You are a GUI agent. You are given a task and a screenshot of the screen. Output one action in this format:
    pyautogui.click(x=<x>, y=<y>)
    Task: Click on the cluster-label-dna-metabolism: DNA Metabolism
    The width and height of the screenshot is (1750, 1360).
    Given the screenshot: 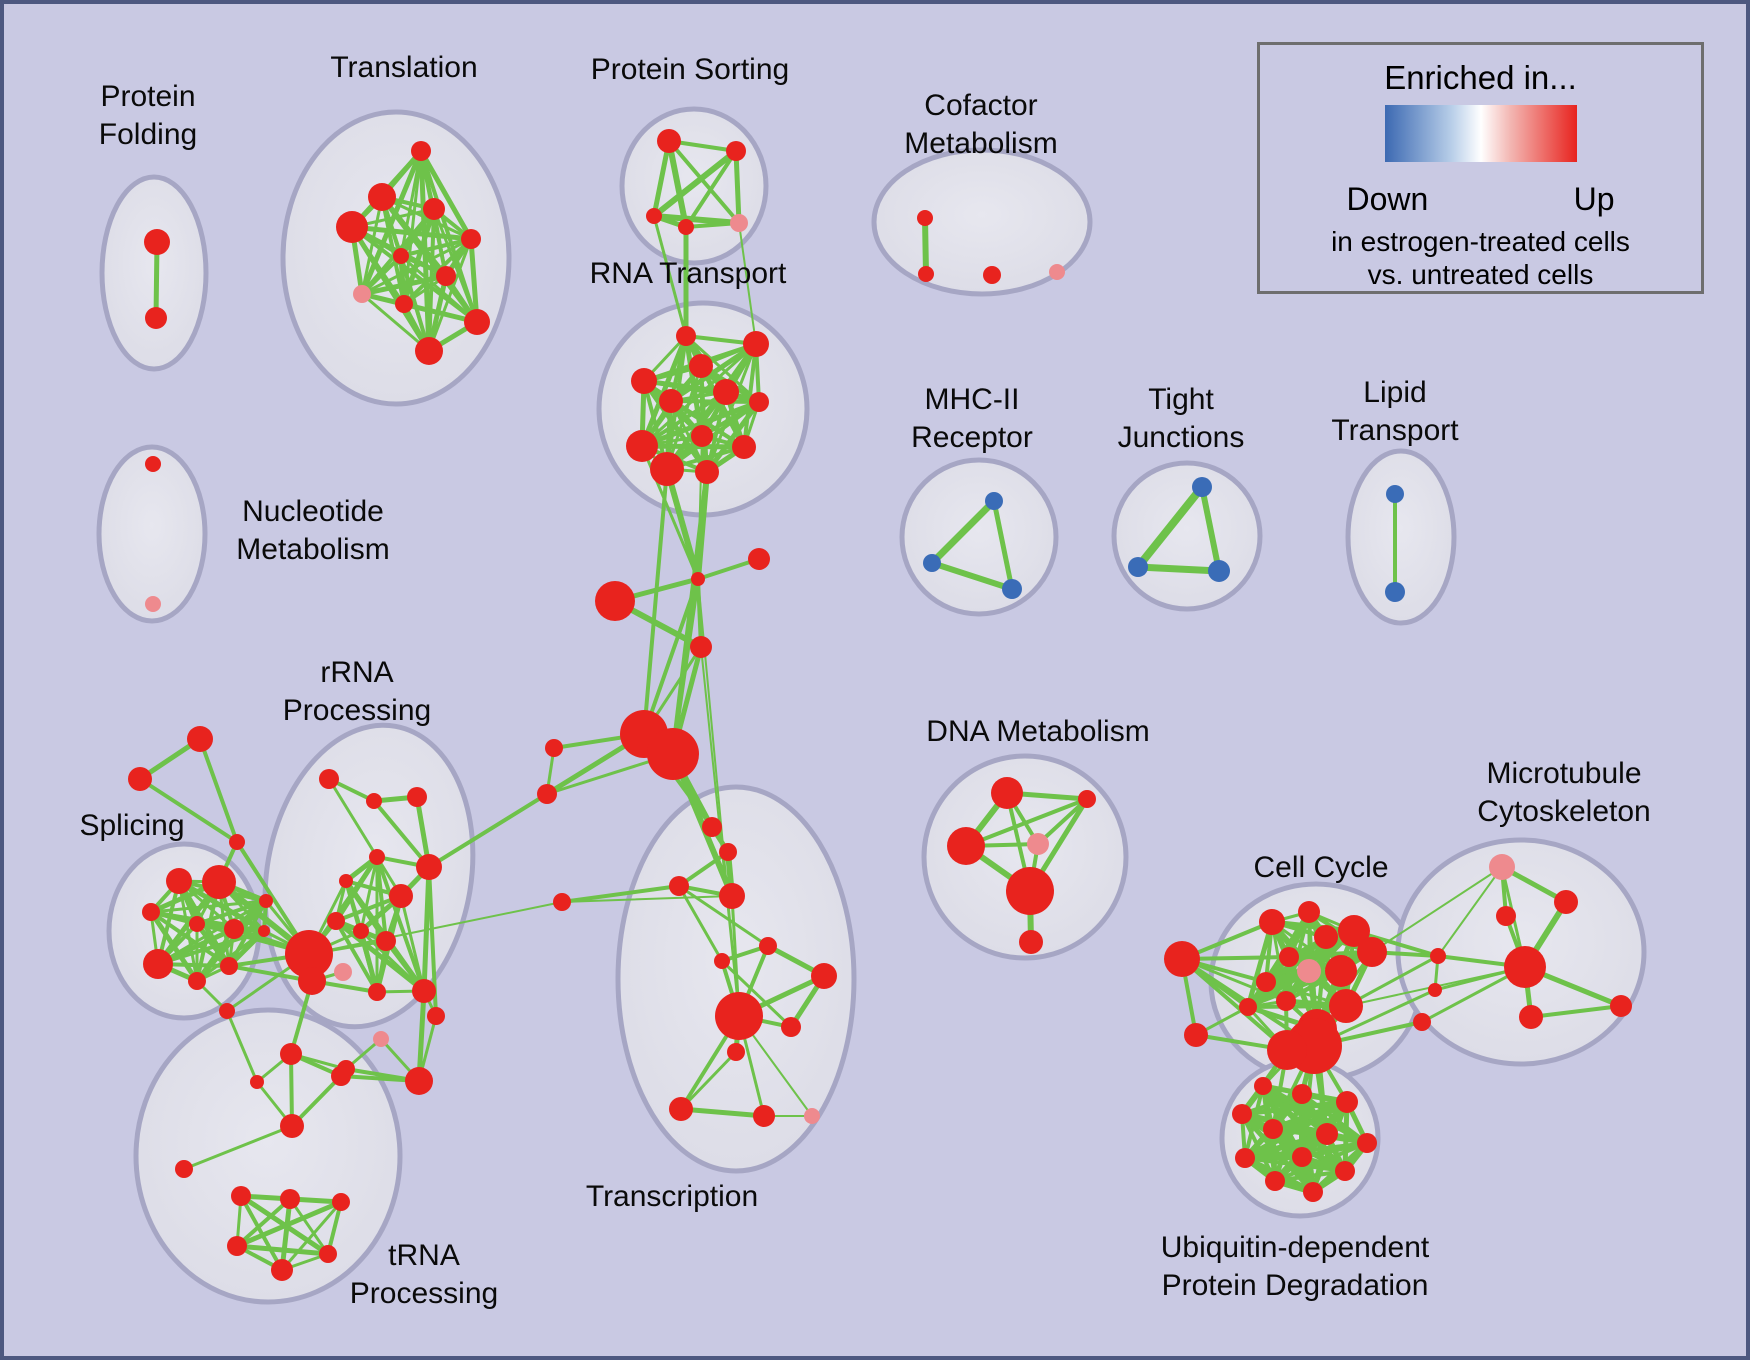 What is the action you would take?
    pyautogui.click(x=1037, y=731)
    